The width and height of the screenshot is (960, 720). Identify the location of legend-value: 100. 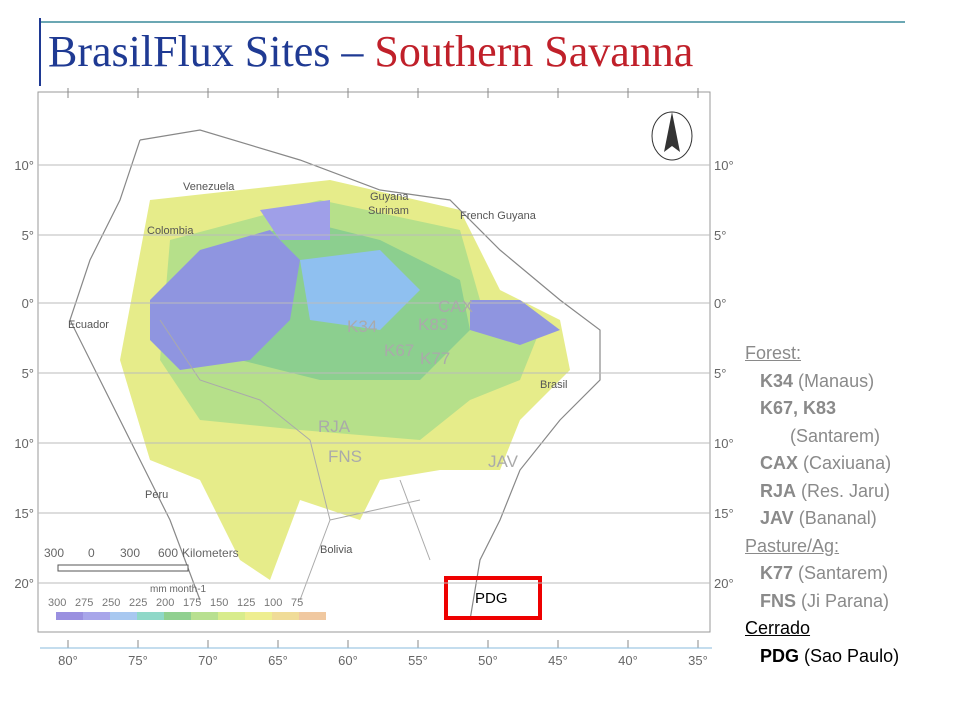
(273, 603).